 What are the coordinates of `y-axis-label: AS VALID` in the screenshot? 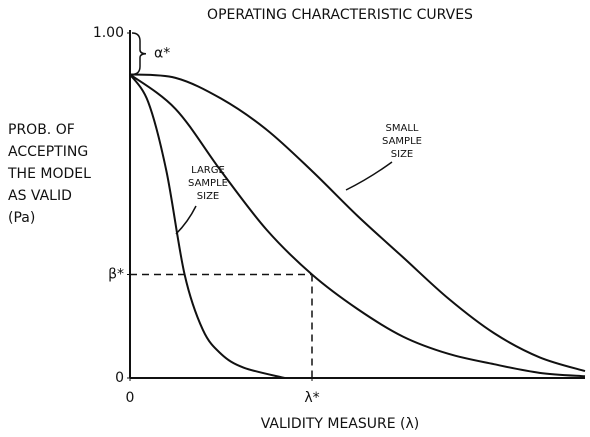 It's located at (40, 196).